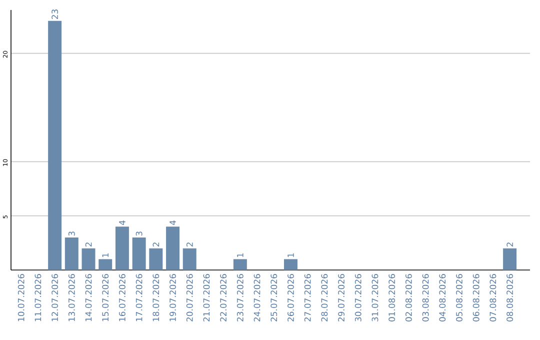 The width and height of the screenshot is (540, 340). What do you see at coordinates (38, 298) in the screenshot?
I see `x-tick-label: 11.07.2026` at bounding box center [38, 298].